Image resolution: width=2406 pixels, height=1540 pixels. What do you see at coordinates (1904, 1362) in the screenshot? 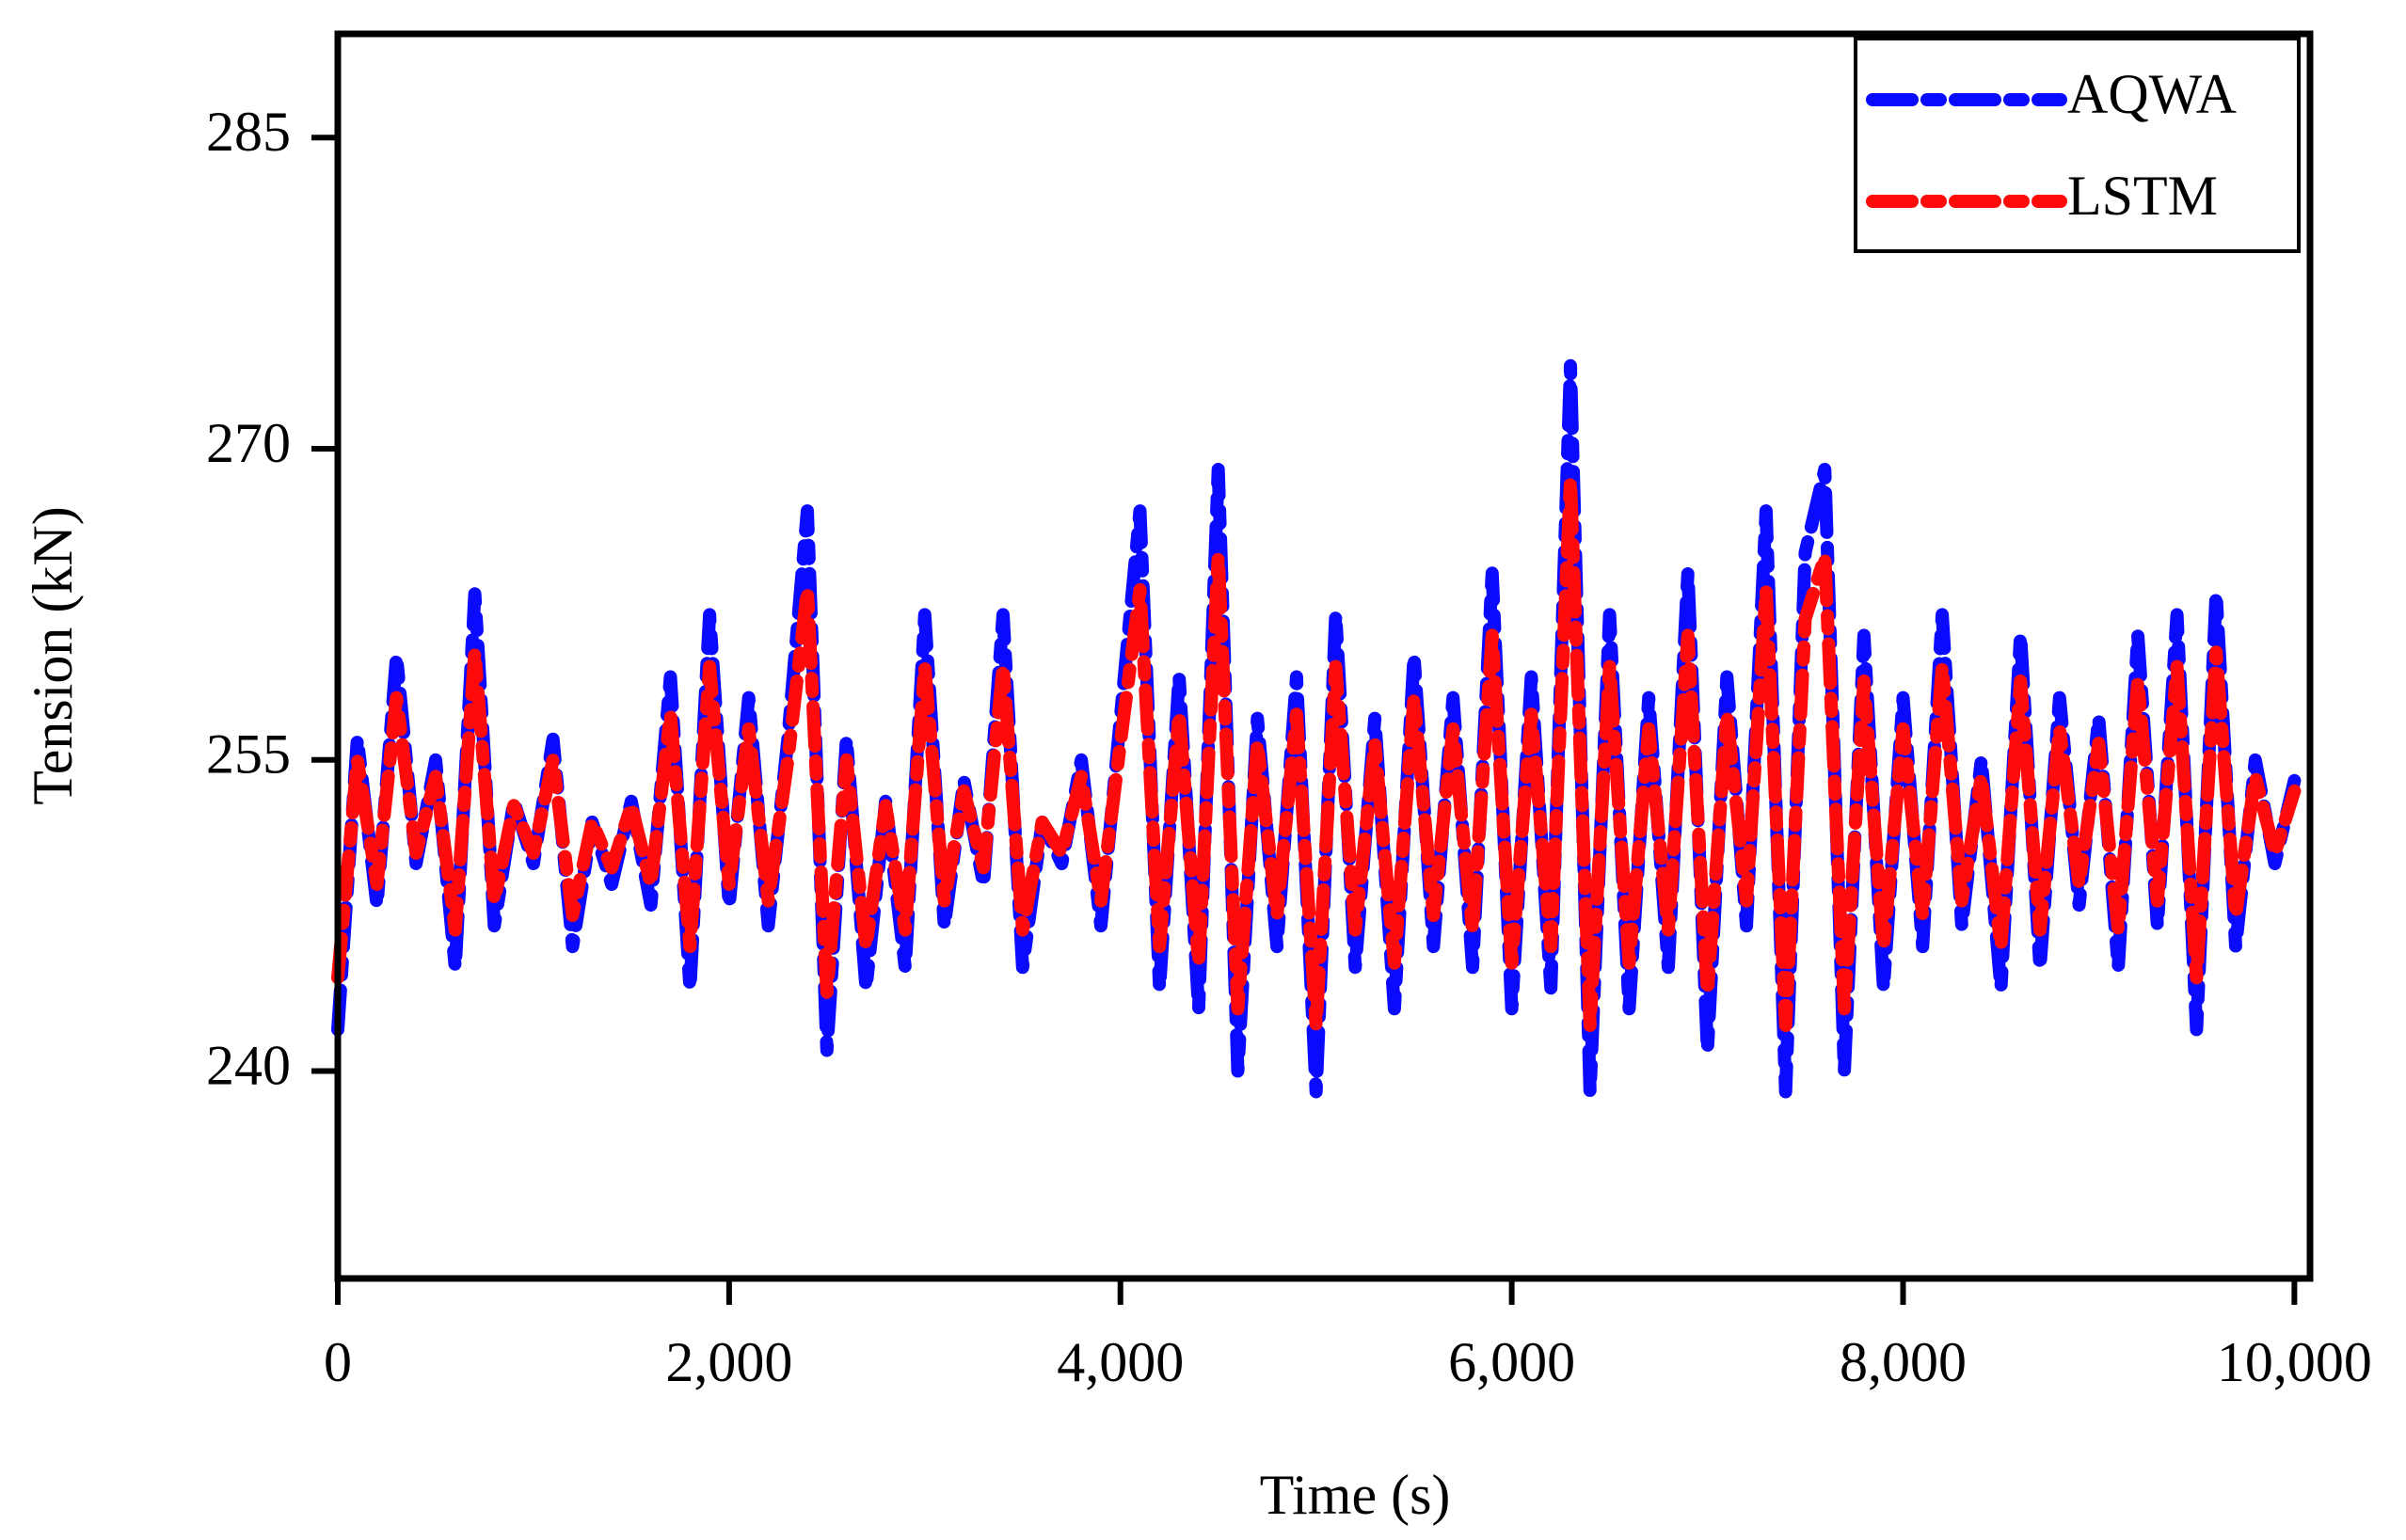
I see `x-tick-label: 8,000` at bounding box center [1904, 1362].